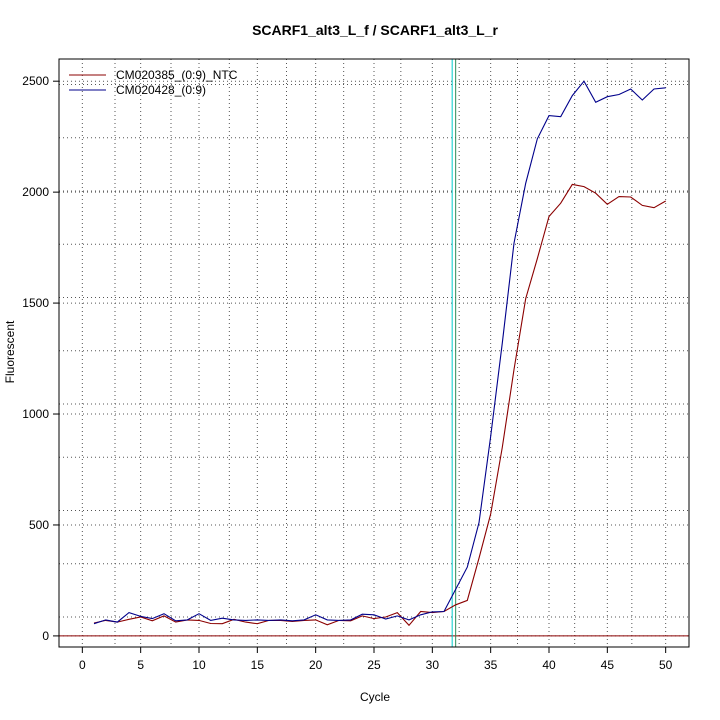  I want to click on y-tick-label: 1500, so click(35, 303).